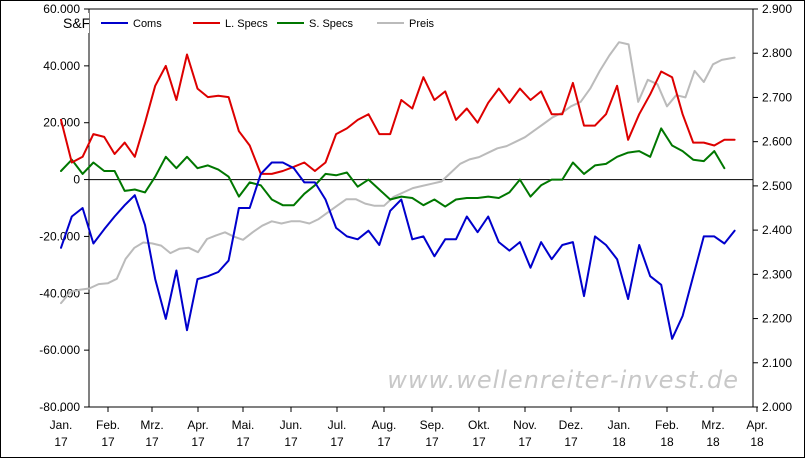 The height and width of the screenshot is (458, 805). Describe the element at coordinates (59, 293) in the screenshot. I see `left-tick-label: -40.000` at that location.